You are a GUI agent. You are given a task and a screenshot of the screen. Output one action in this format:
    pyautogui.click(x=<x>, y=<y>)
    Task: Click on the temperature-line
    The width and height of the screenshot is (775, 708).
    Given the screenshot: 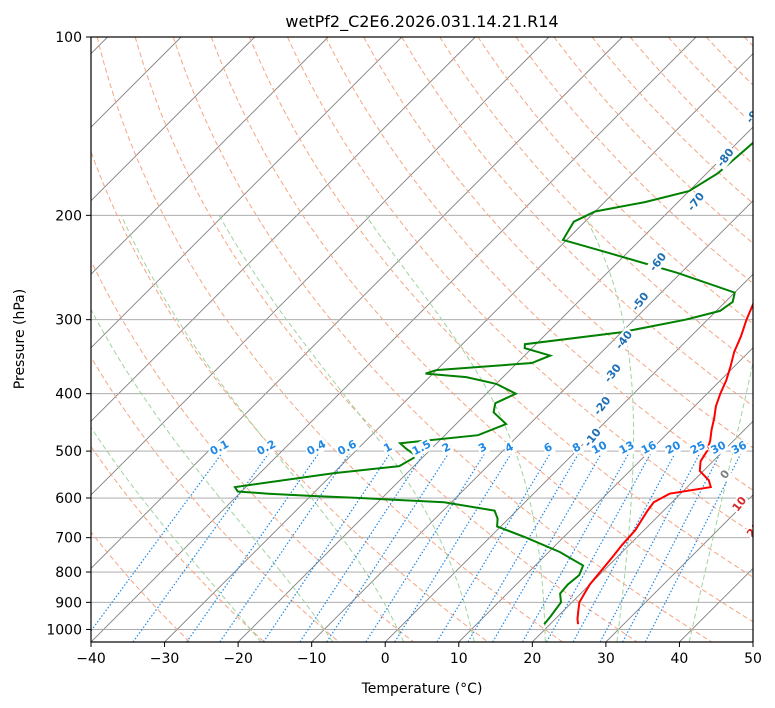 What is the action you would take?
    pyautogui.click(x=664, y=463)
    